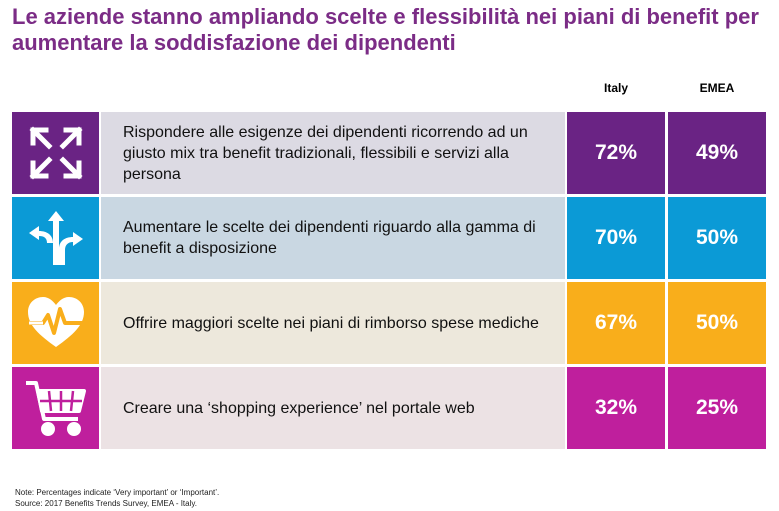 This screenshot has height=511, width=779. Describe the element at coordinates (615, 88) in the screenshot. I see `column-header-italy: Italy` at that location.